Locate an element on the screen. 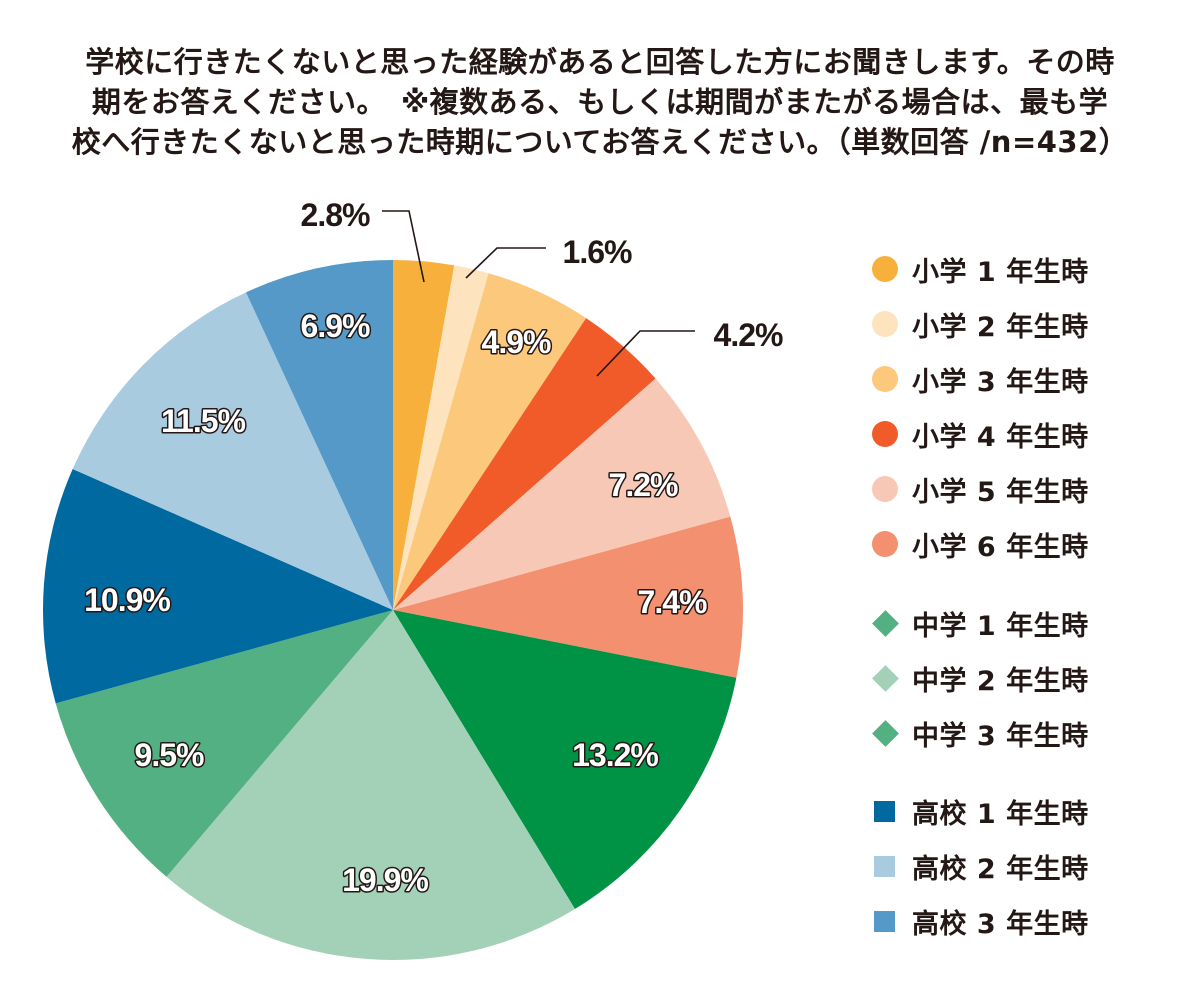 The height and width of the screenshot is (1000, 1200). slice-label-12: 6.9% is located at coordinates (335, 326).